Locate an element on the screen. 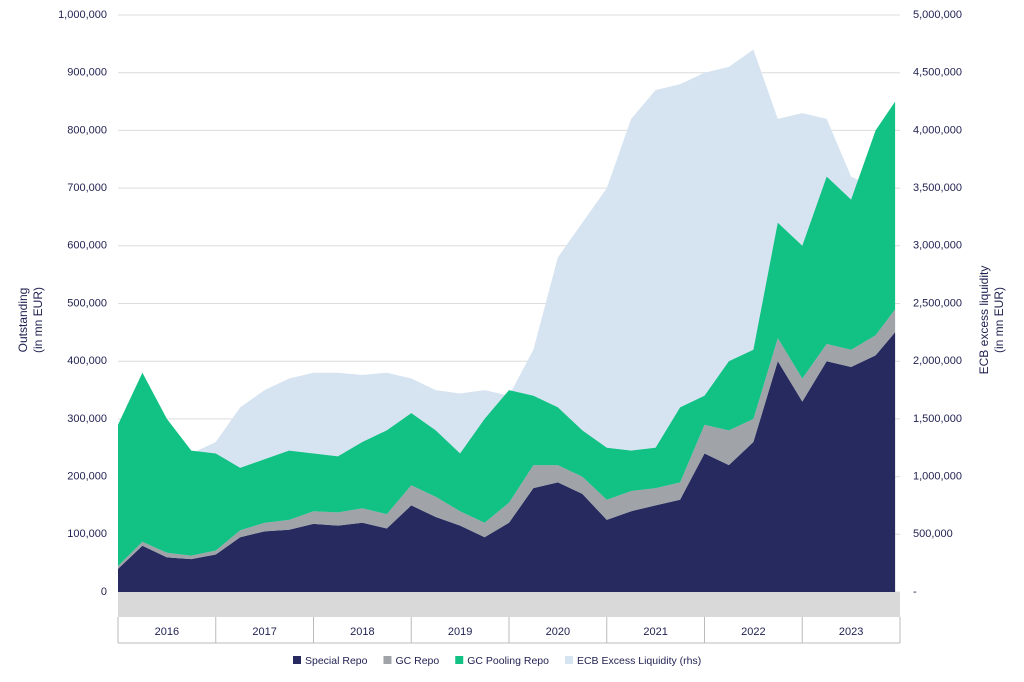  y-tick-label: 300,000 is located at coordinates (87, 419).